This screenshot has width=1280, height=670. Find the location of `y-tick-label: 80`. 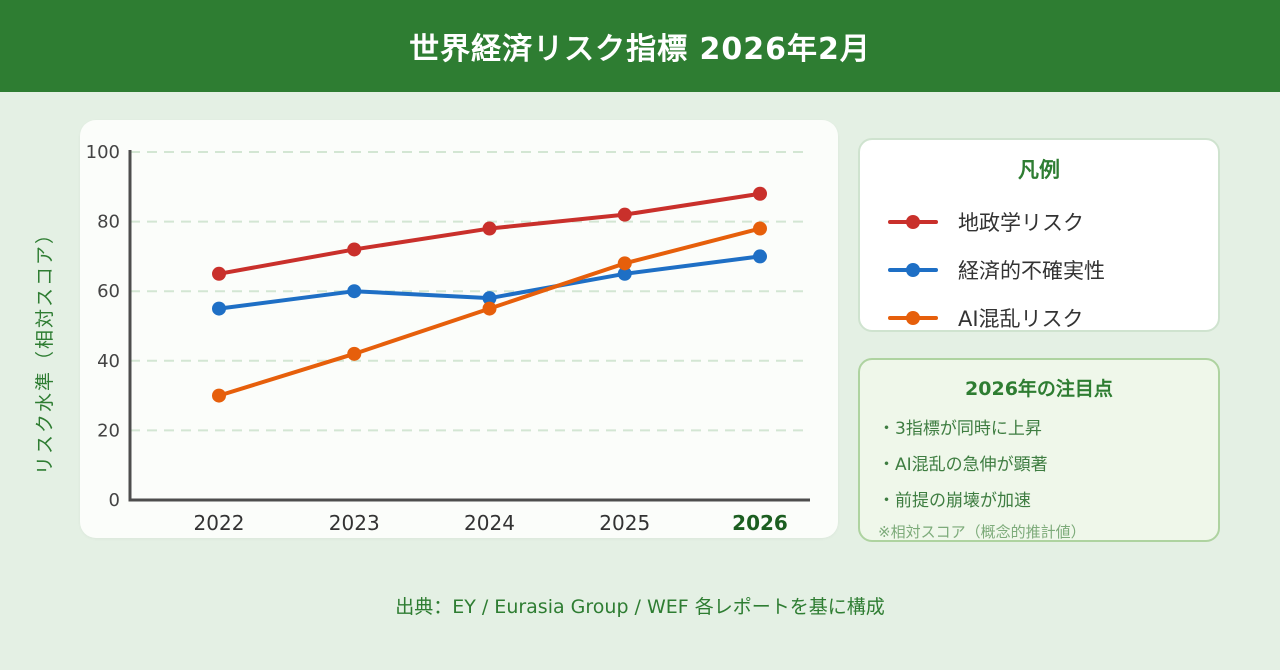

y-tick-label: 80 is located at coordinates (108, 222).